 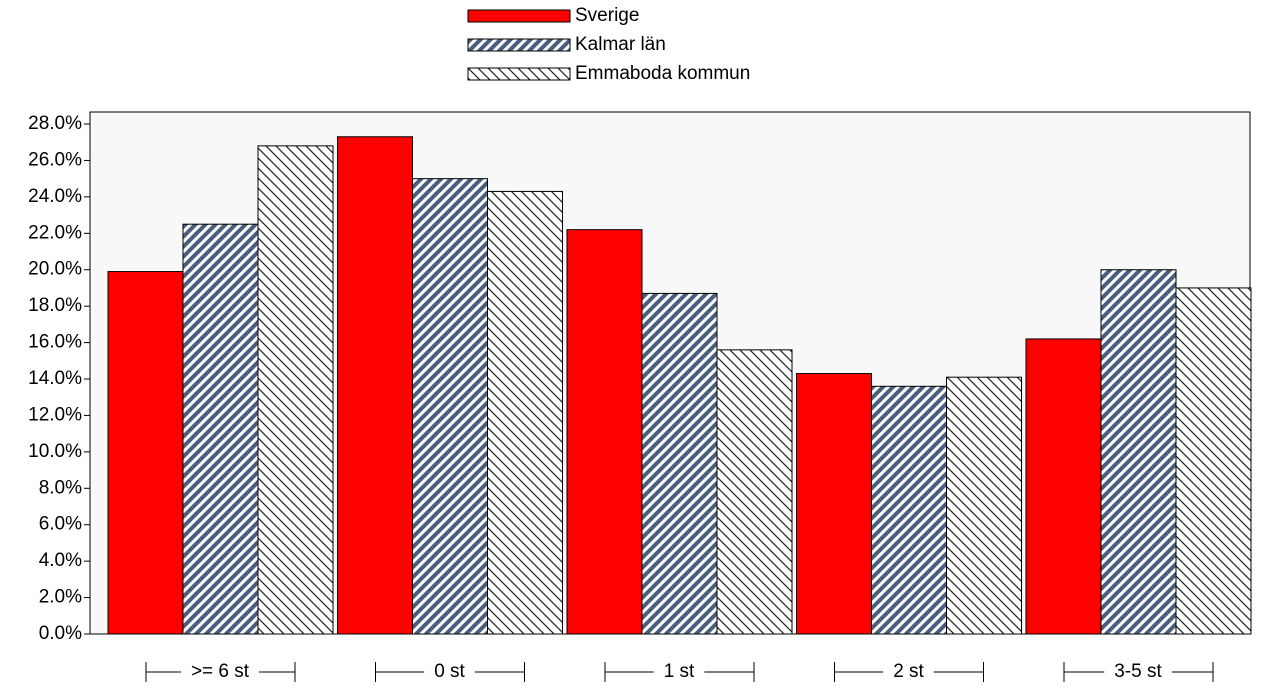 I want to click on y-tick-label: 20.0%, so click(x=55, y=269).